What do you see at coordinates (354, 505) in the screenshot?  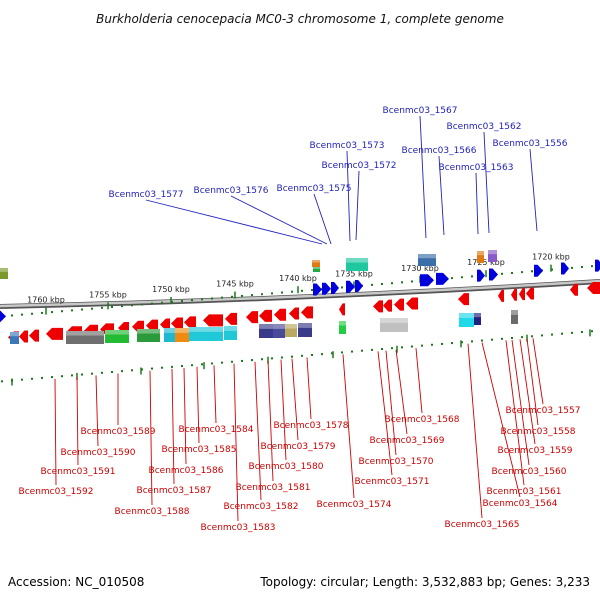 I see `bottom-gene-label: Bcenmc03_1574` at bounding box center [354, 505].